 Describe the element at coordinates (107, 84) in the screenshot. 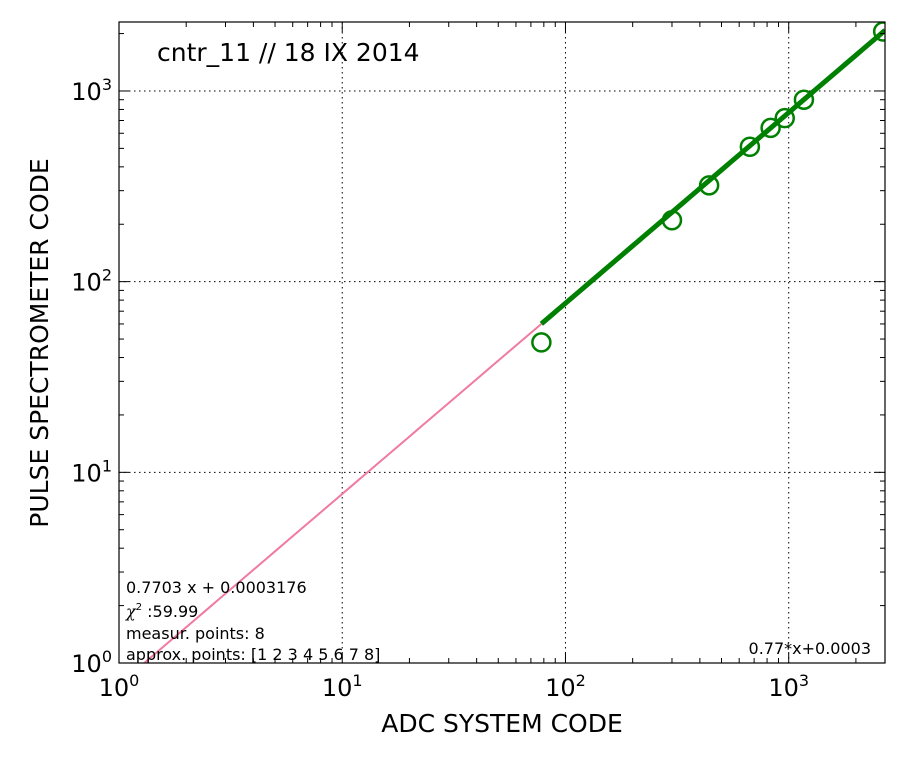

I see `y-tick-exponent: 3` at that location.